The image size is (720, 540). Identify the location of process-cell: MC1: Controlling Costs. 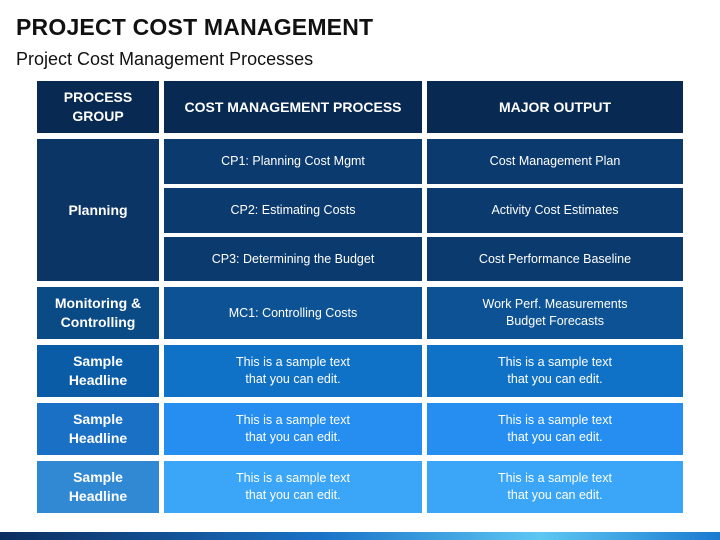
(293, 313).